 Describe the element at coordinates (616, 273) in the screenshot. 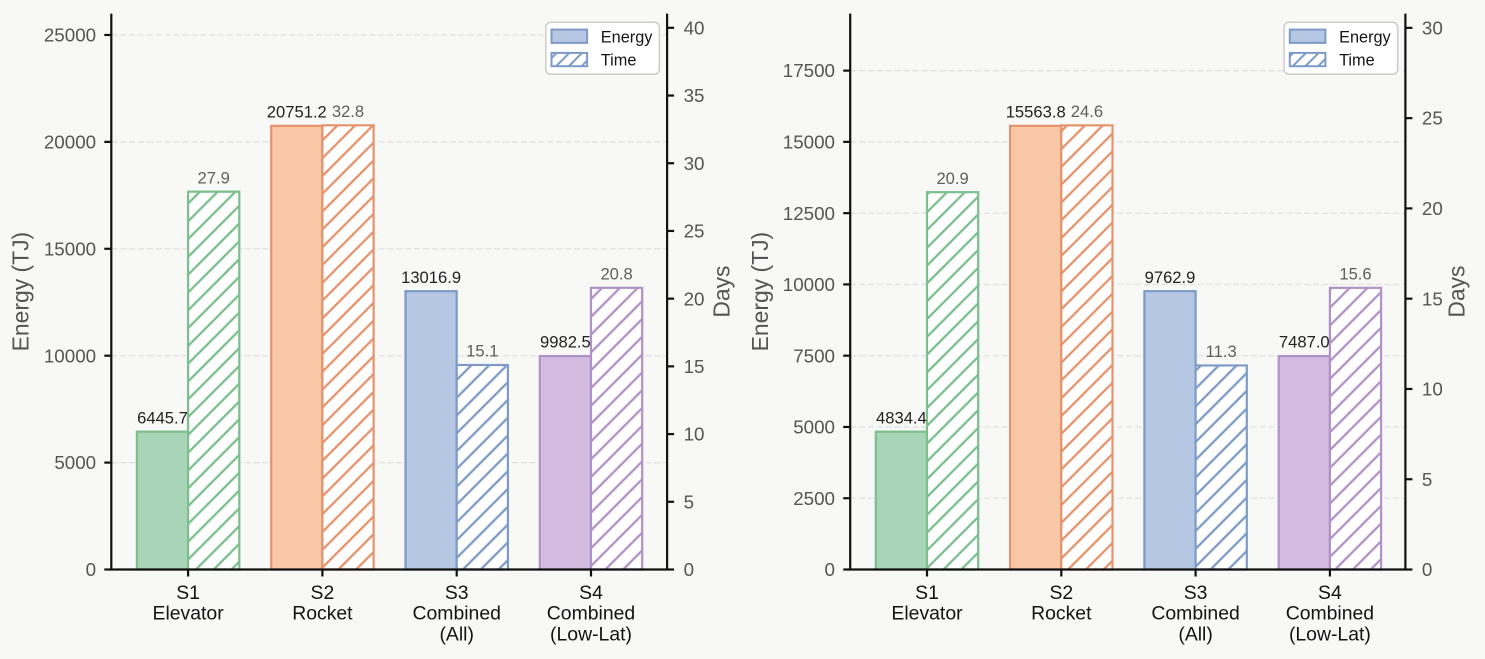

I see `svg-text: 20.8` at that location.